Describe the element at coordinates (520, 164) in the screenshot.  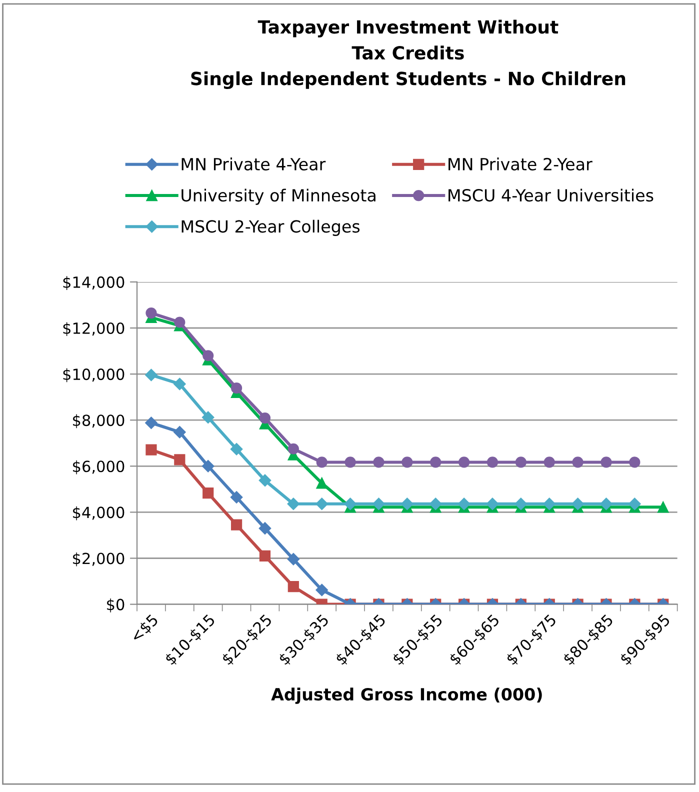
I see `legend-label: MN Private 2-Year` at that location.